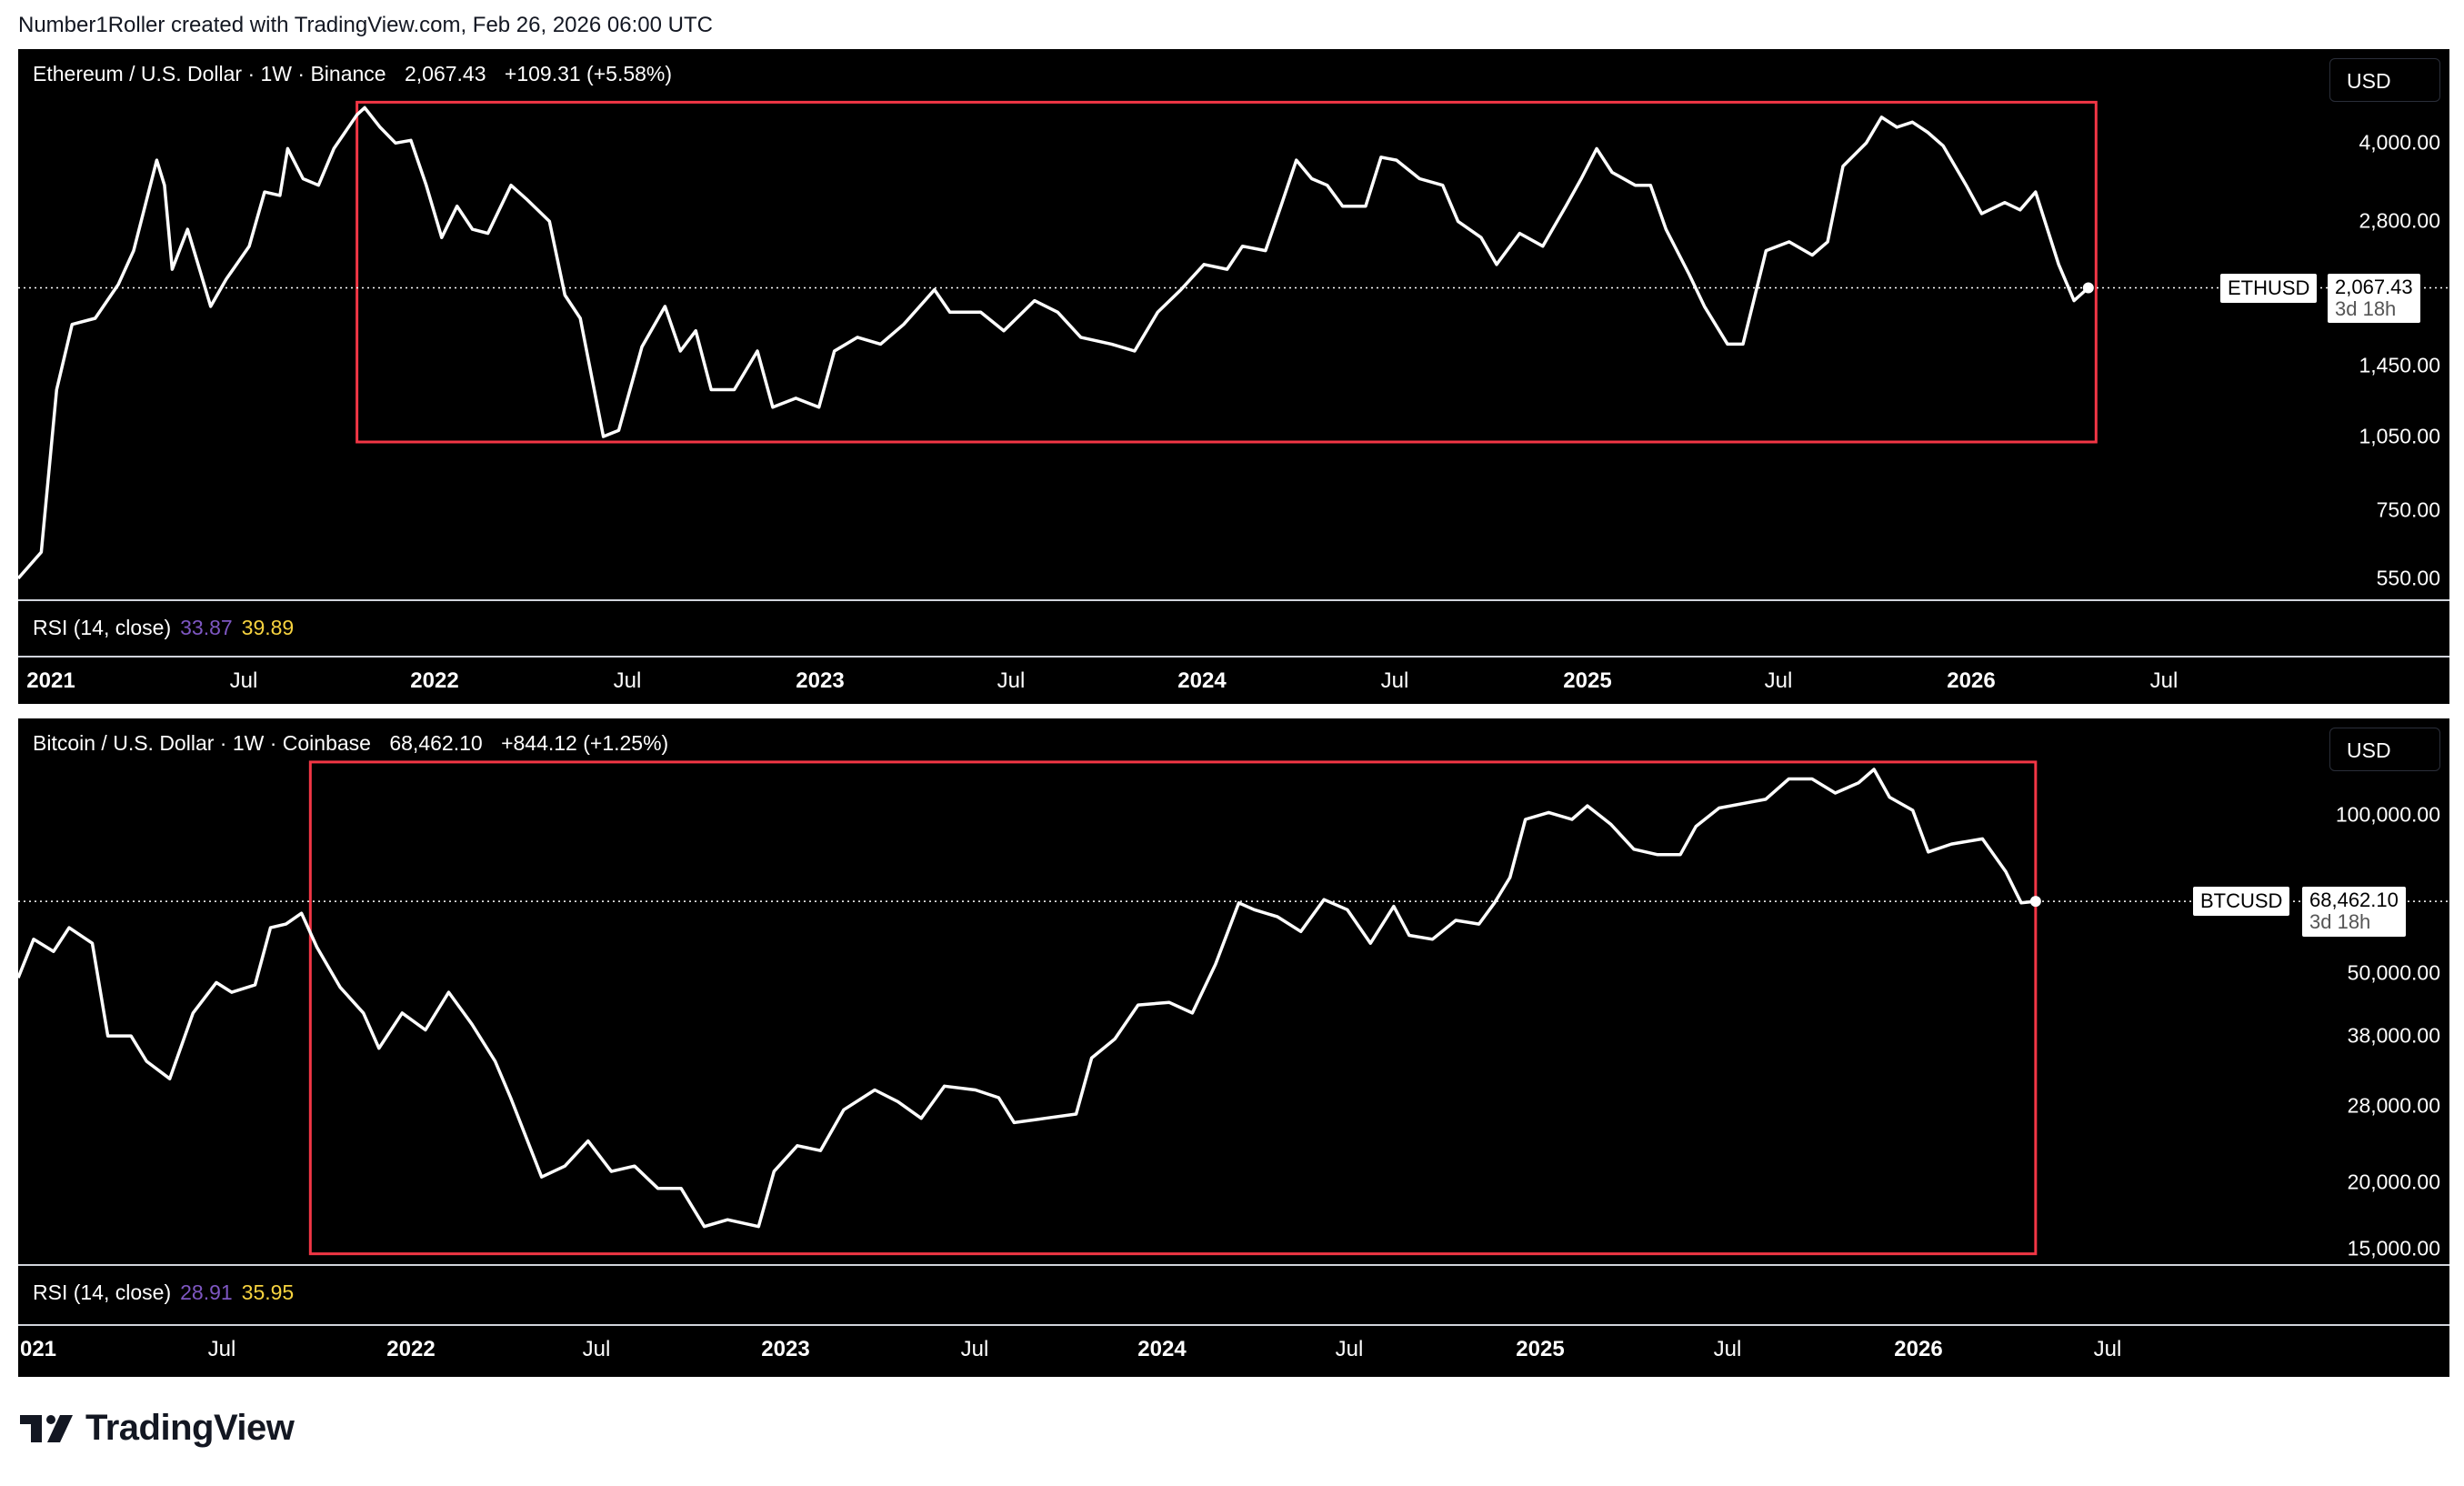 Image resolution: width=2464 pixels, height=1486 pixels. Describe the element at coordinates (38, 1349) in the screenshot. I see `btc-x-label: 021` at that location.